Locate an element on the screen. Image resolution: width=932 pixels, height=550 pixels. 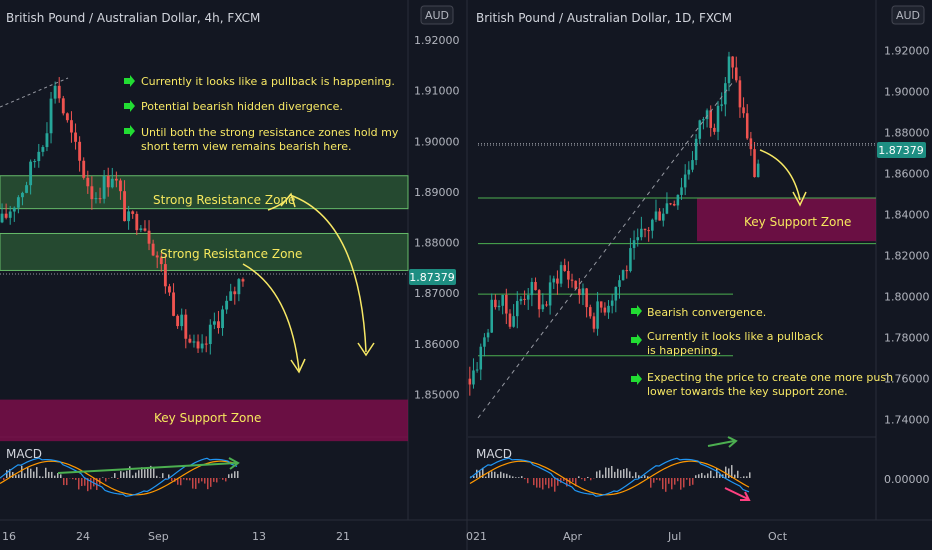
macd-line is located at coordinates (119, 477).